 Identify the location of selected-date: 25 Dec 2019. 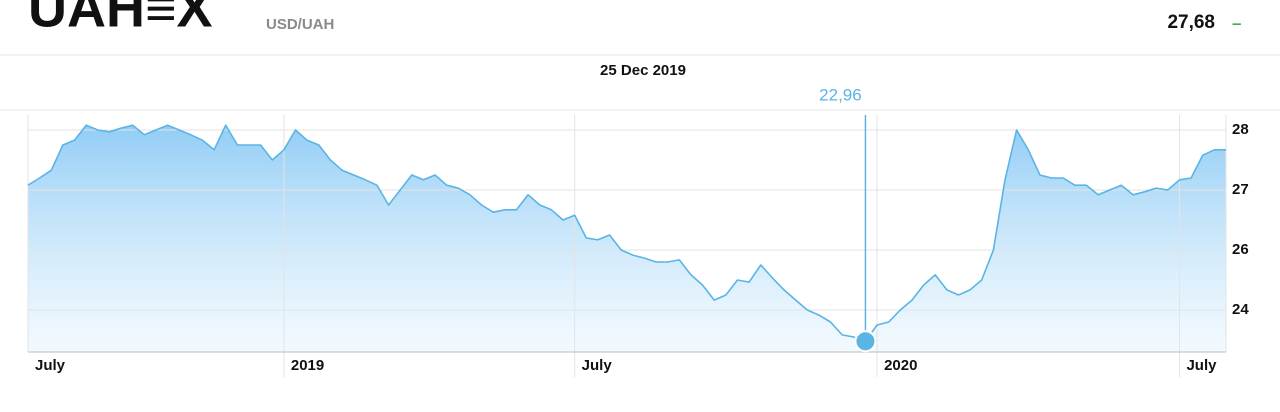
(643, 70).